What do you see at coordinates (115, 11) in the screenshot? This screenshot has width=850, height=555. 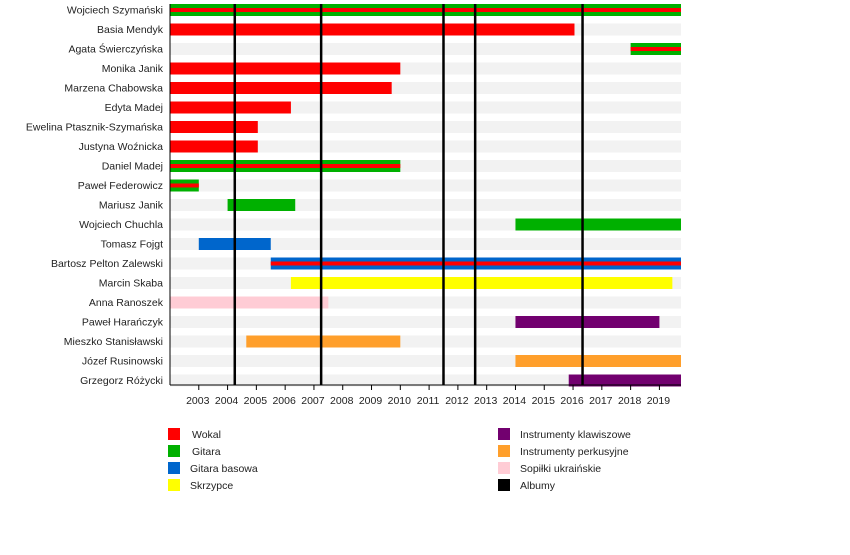 I see `member-name-label: Wojciech Szymański` at bounding box center [115, 11].